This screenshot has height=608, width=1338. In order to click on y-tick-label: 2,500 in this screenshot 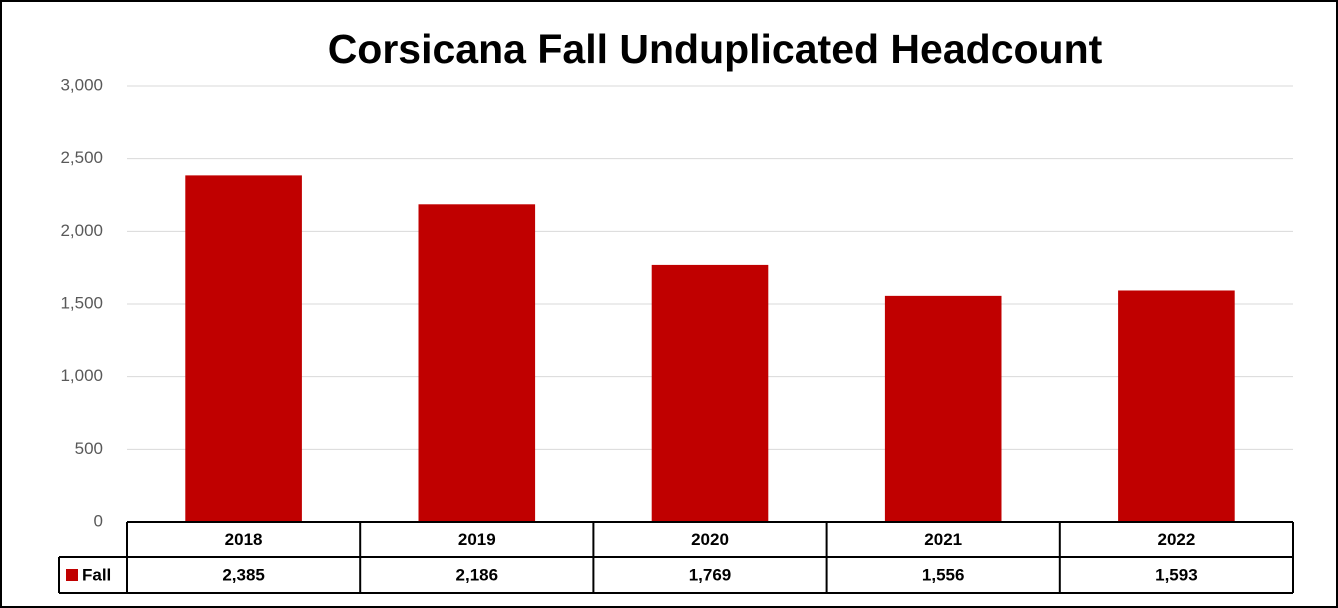, I will do `click(81, 157)`.